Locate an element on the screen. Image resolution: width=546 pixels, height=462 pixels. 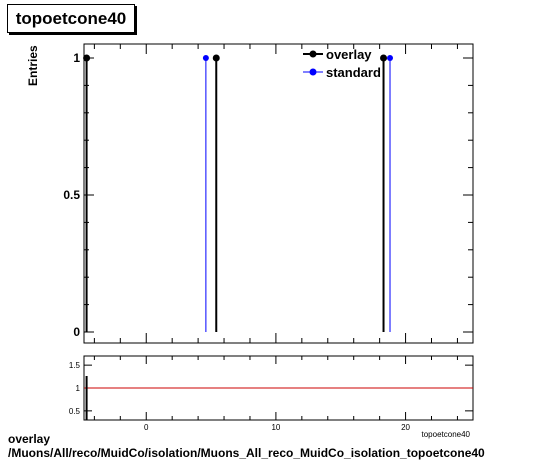
y-axis-label: Entries is located at coordinates (33, 65).